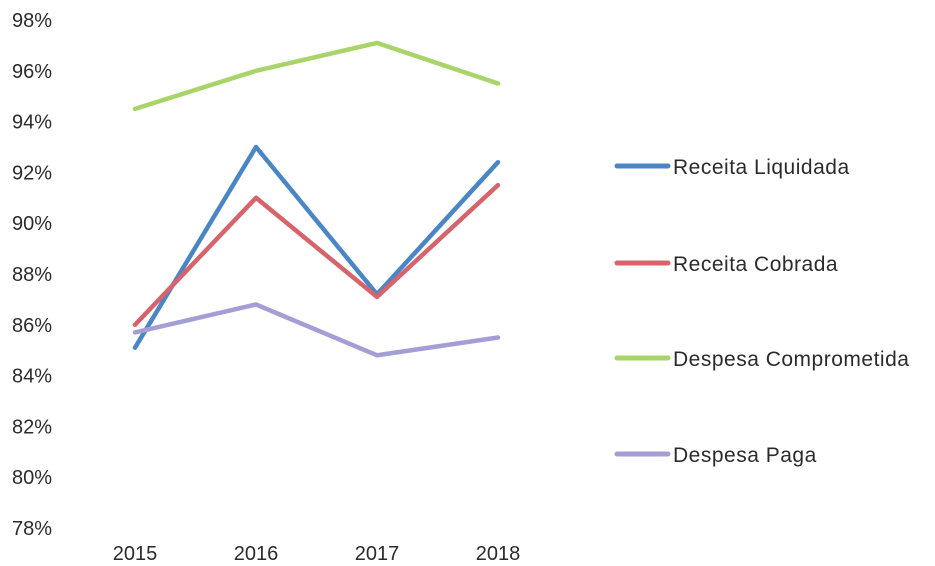  What do you see at coordinates (761, 167) in the screenshot?
I see `legend-label: Receita Liquidada` at bounding box center [761, 167].